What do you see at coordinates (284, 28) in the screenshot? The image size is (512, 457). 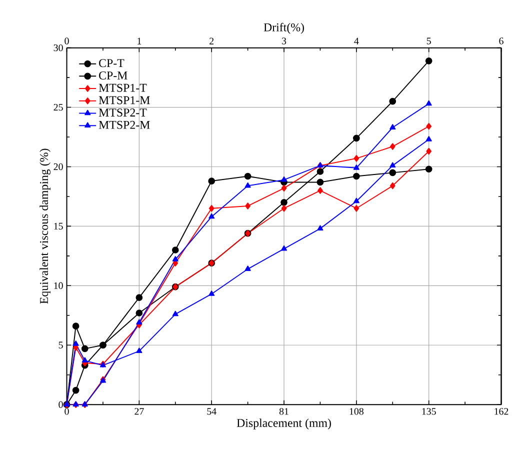 I see `x2-axis-title: Drift(%)` at bounding box center [284, 28].